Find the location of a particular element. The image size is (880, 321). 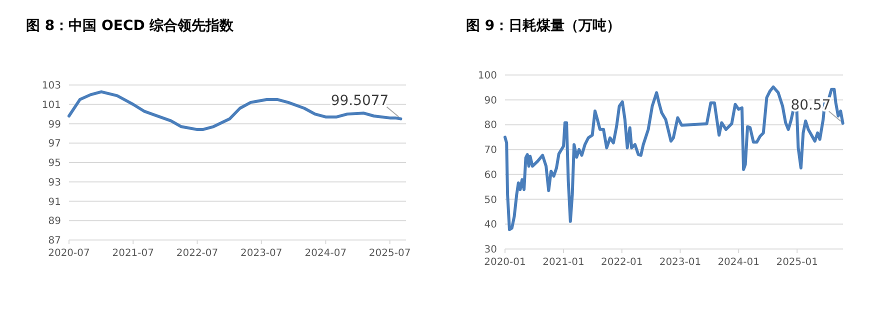

y-tick-label: 90 is located at coordinates (490, 100).